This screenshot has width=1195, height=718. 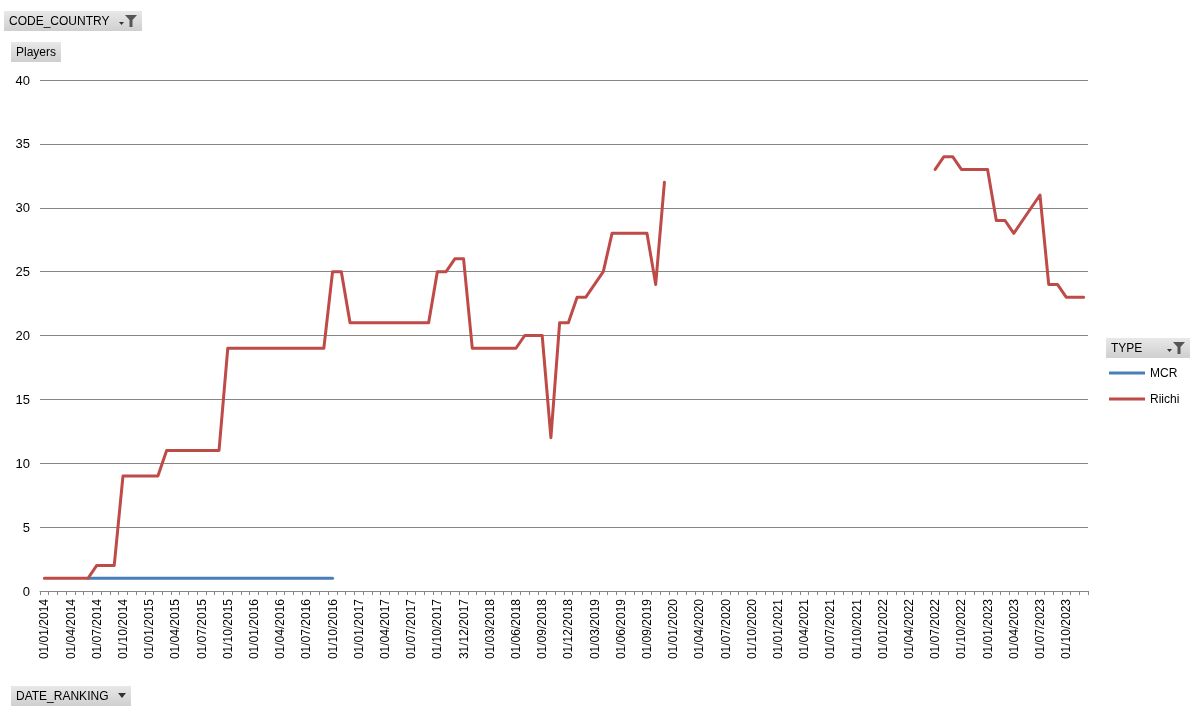 I want to click on x-tick-label: 01/10/2017, so click(x=437, y=629).